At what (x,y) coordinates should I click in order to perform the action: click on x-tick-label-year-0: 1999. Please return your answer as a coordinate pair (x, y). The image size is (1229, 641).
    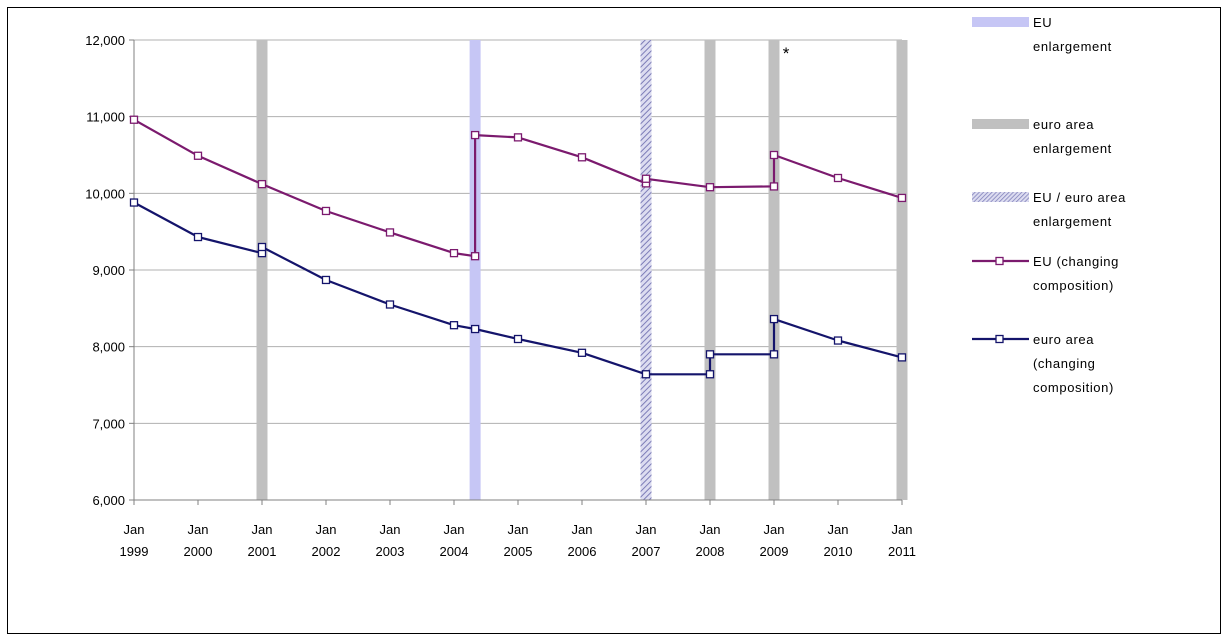
    Looking at the image, I should click on (134, 551).